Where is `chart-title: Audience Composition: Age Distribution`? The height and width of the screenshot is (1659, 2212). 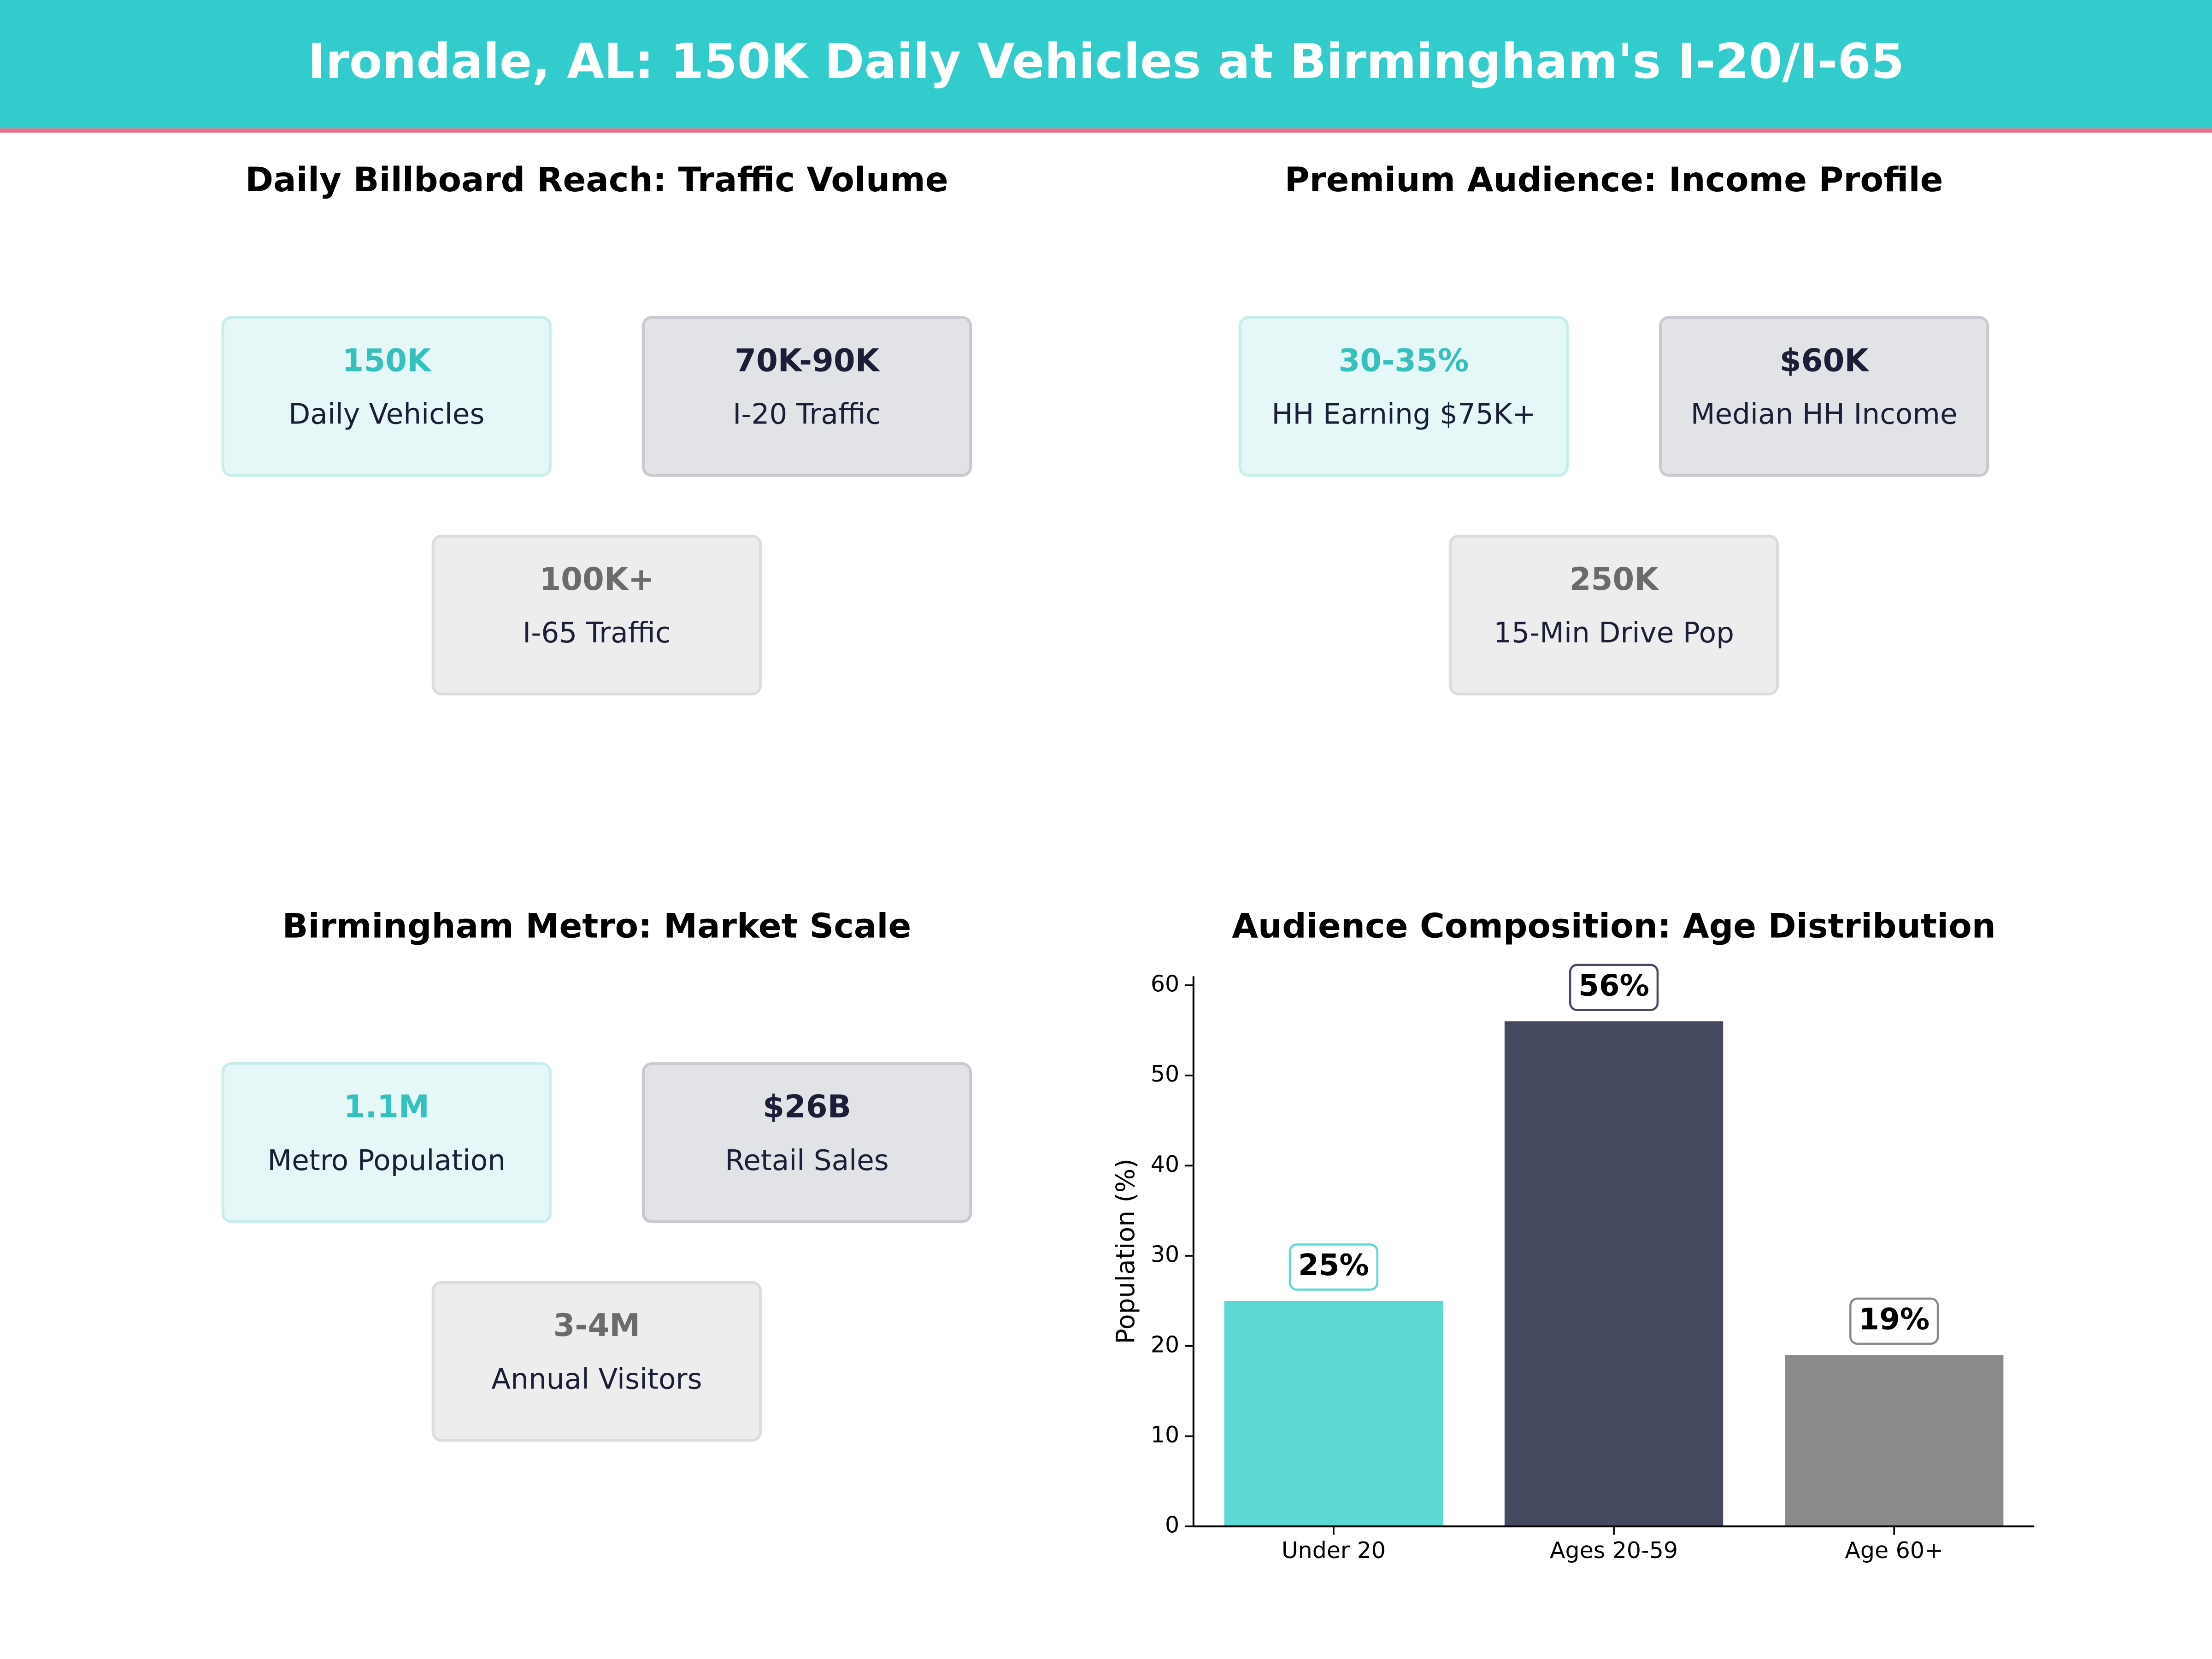 chart-title: Audience Composition: Age Distribution is located at coordinates (1614, 926).